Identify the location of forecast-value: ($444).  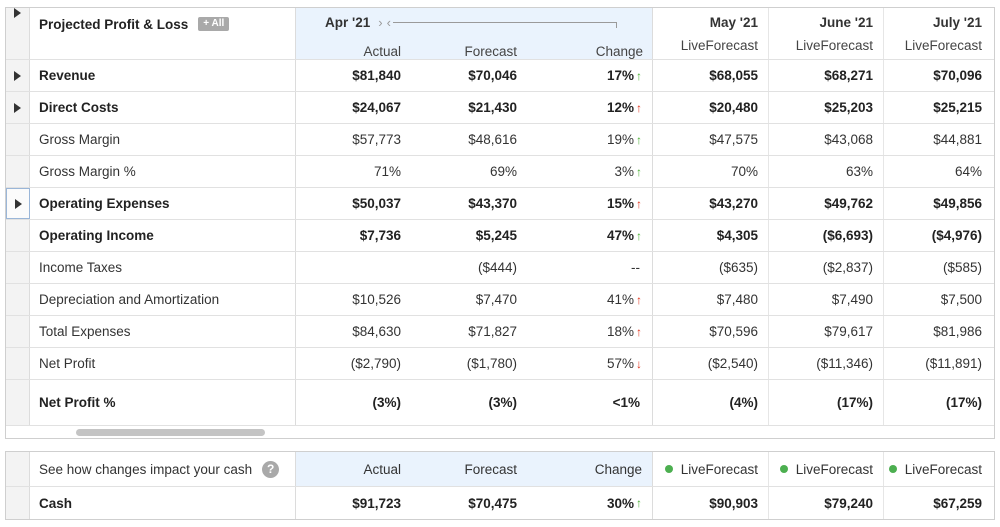
(497, 267).